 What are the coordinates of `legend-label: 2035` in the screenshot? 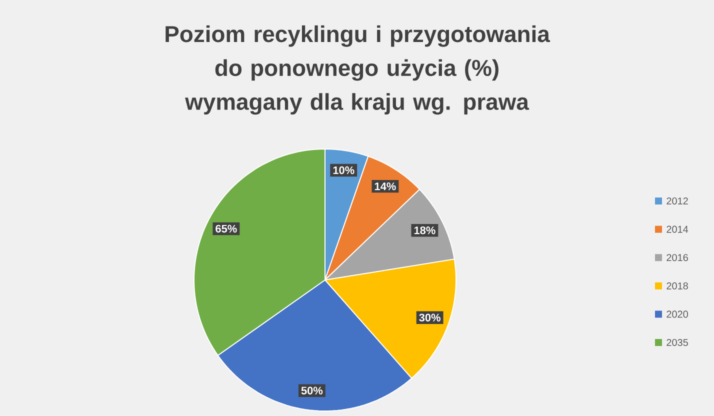 It's located at (677, 342).